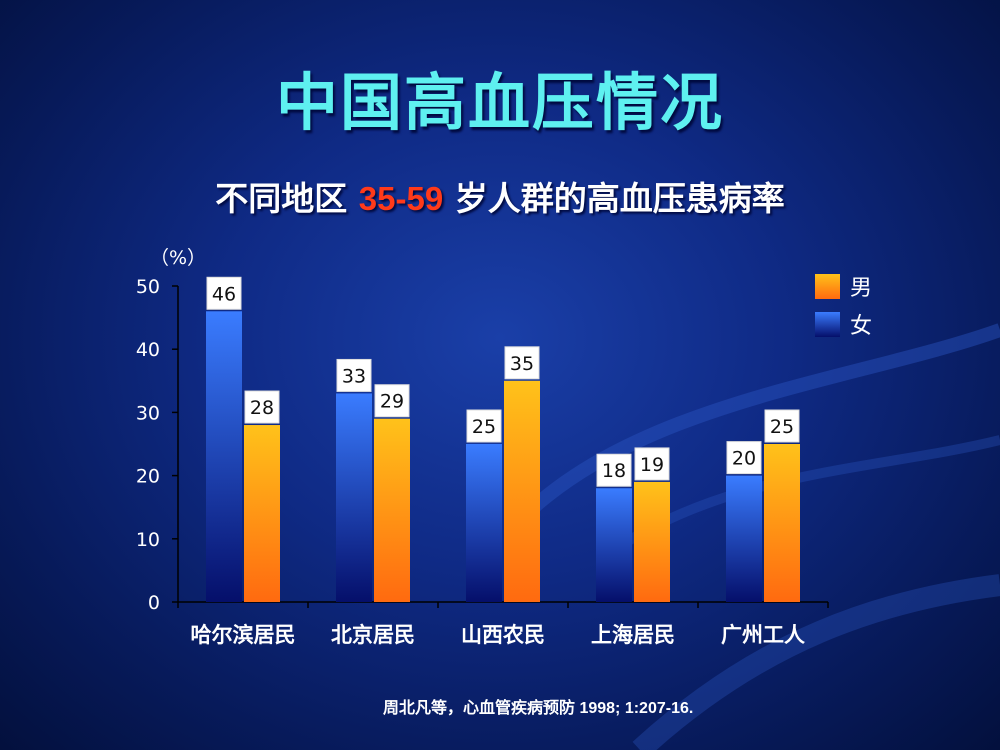 The height and width of the screenshot is (750, 1000). I want to click on data-label: 19, so click(652, 465).